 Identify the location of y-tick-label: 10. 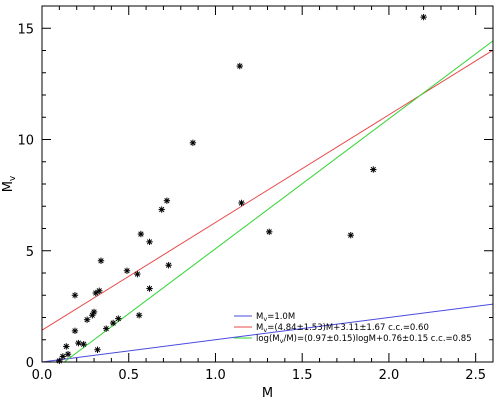
(25, 141).